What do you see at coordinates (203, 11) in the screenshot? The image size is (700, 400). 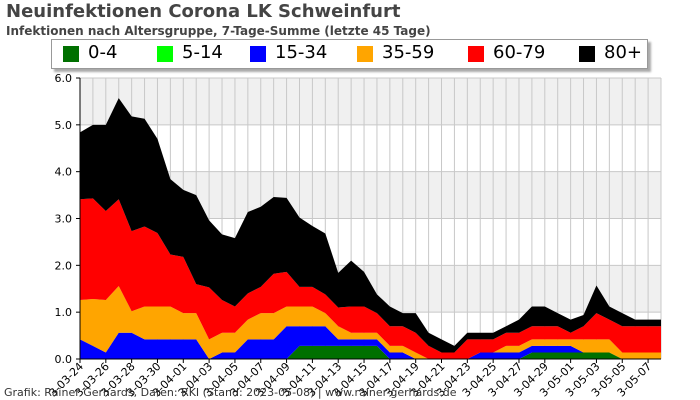 I see `chart-title: Neuinfektionen Corona LK Schweinfurt` at bounding box center [203, 11].